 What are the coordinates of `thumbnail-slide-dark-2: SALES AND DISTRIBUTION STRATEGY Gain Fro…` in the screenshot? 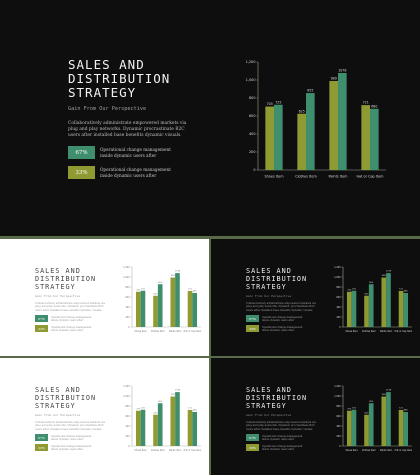 It's located at (315, 416).